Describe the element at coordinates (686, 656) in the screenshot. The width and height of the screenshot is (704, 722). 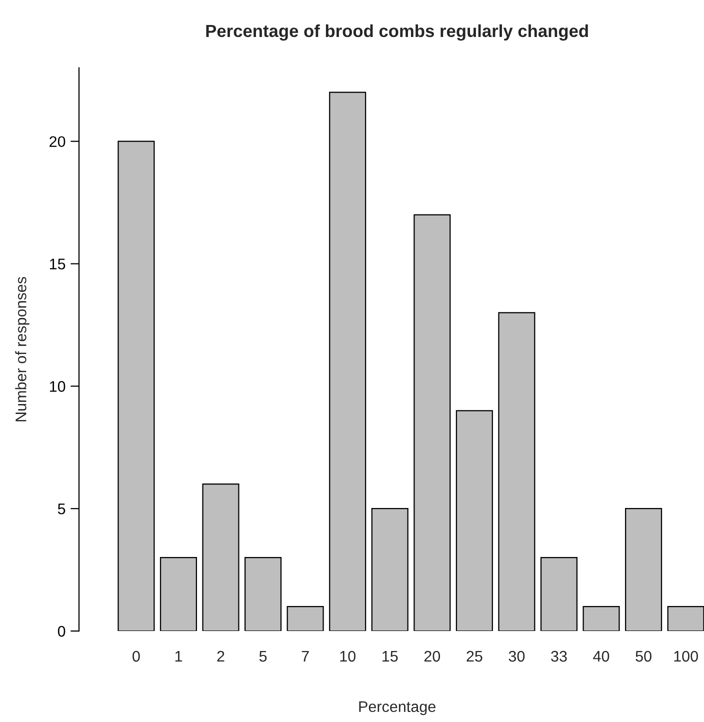
I see `x-tick-label: 100` at that location.